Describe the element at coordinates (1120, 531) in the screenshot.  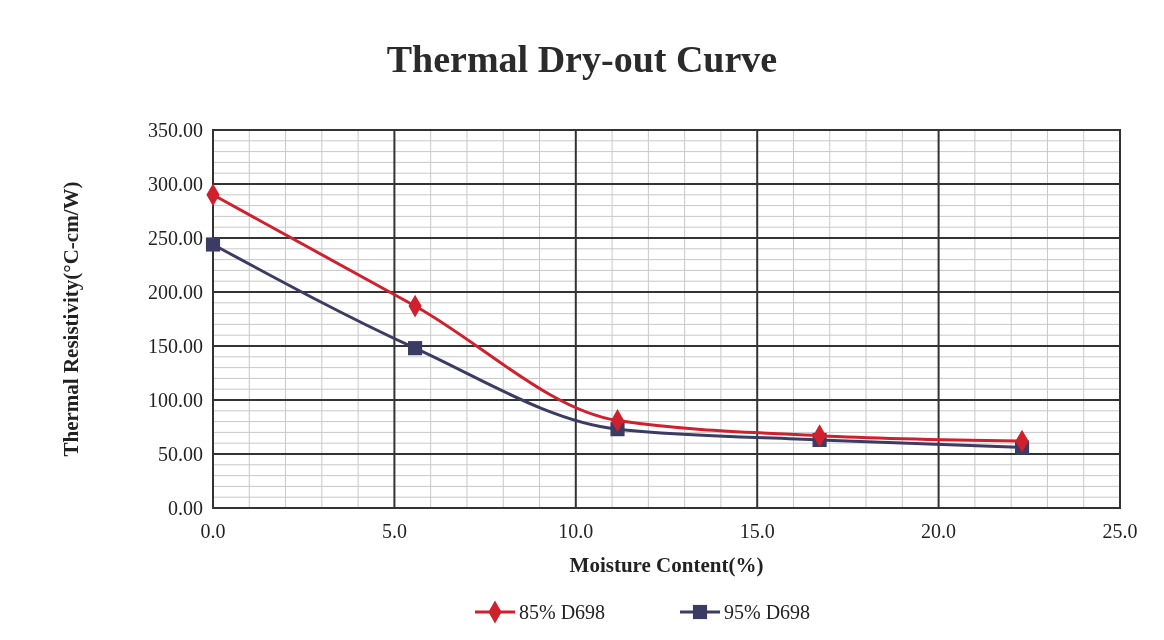
I see `x-tick-label: 25.0` at that location.